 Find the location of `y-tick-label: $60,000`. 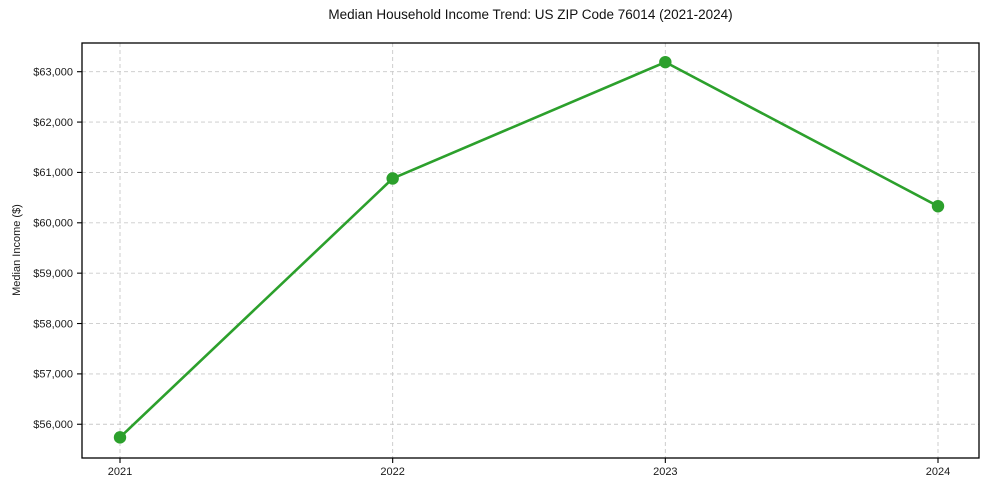

y-tick-label: $60,000 is located at coordinates (53, 224).